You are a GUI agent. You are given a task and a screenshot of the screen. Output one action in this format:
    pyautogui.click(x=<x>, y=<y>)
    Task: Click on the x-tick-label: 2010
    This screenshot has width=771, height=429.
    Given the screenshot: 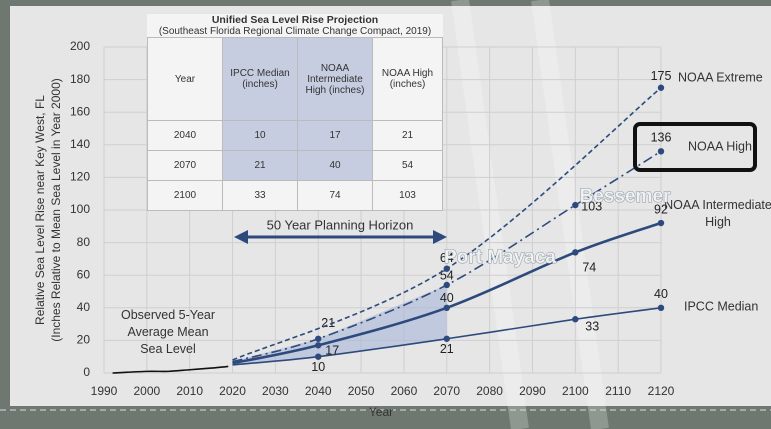 What is the action you would take?
    pyautogui.click(x=189, y=391)
    